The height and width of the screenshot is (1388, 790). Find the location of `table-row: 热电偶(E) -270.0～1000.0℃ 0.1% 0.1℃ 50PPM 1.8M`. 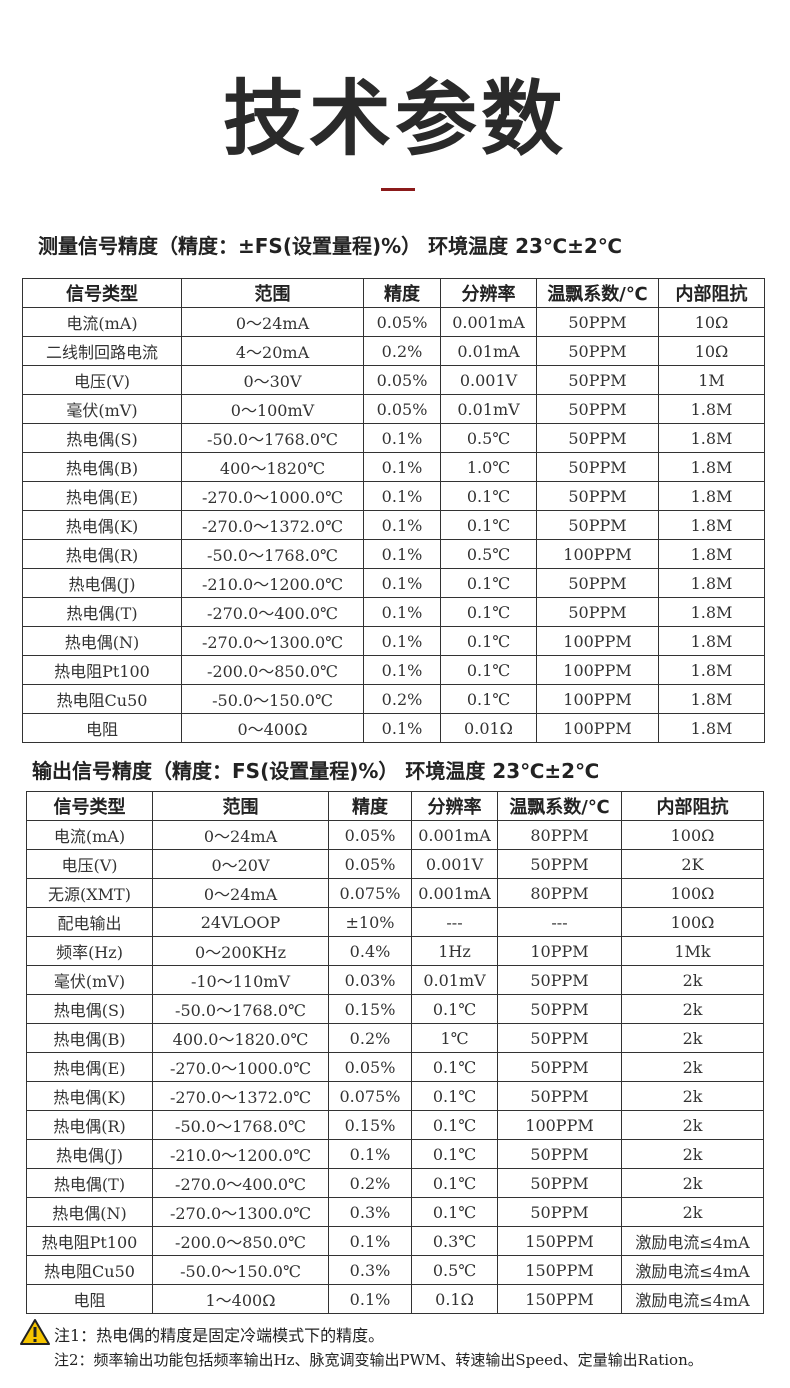

table-row: 热电偶(E) -270.0～1000.0℃ 0.1% 0.1℃ 50PPM 1.8M is located at coordinates (393, 496).